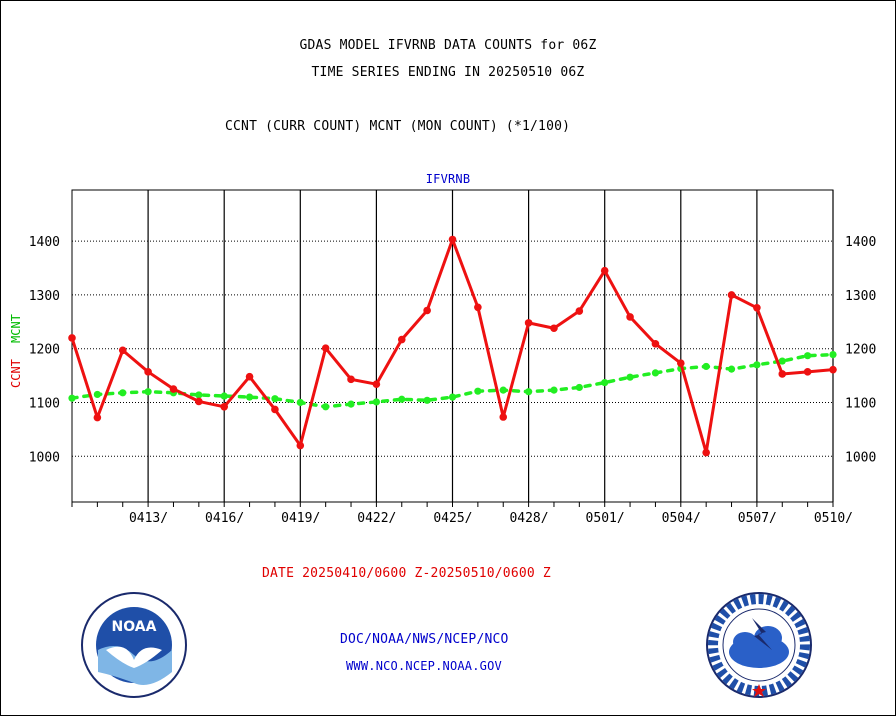 The image size is (896, 716). Describe the element at coordinates (424, 639) in the screenshot. I see `org-line-1: DOC/NOAA/NWS/NCEP/NCO` at that location.